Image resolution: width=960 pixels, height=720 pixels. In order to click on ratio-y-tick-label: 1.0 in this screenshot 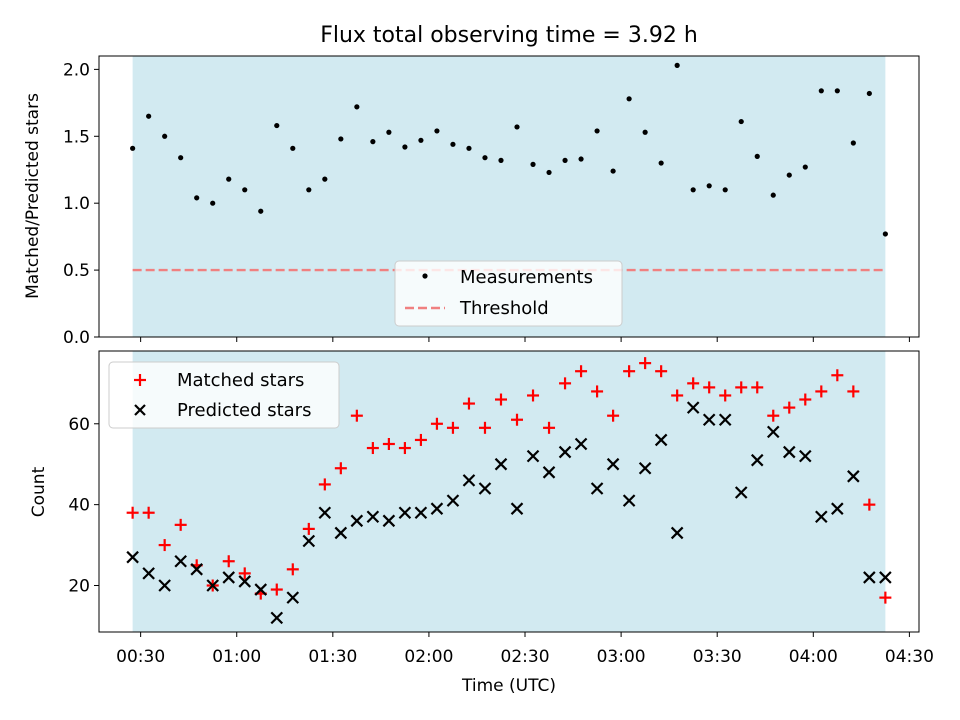, I will do `click(76, 204)`.